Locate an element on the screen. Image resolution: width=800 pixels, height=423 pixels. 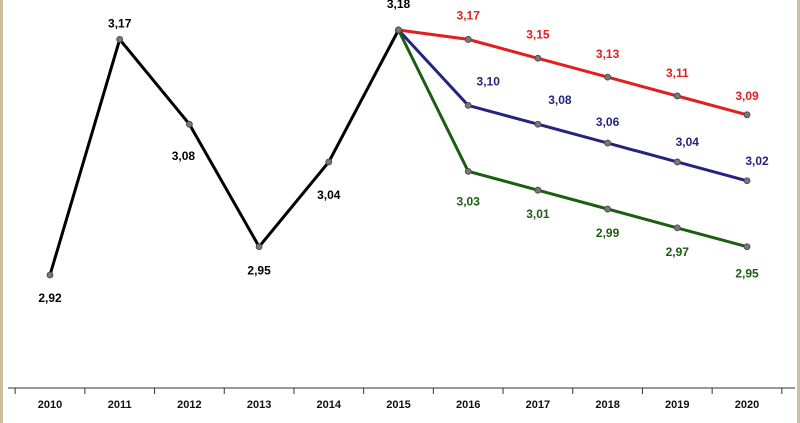
data-label-historical: 3,04 is located at coordinates (329, 195).